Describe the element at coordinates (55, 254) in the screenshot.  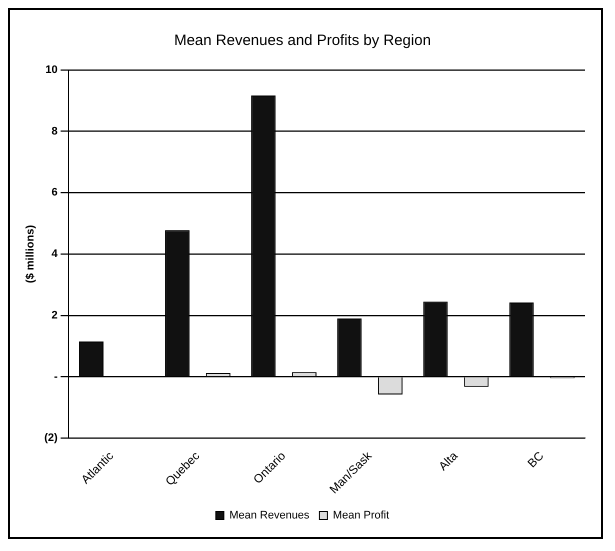
I see `y-tick-label: 4` at that location.